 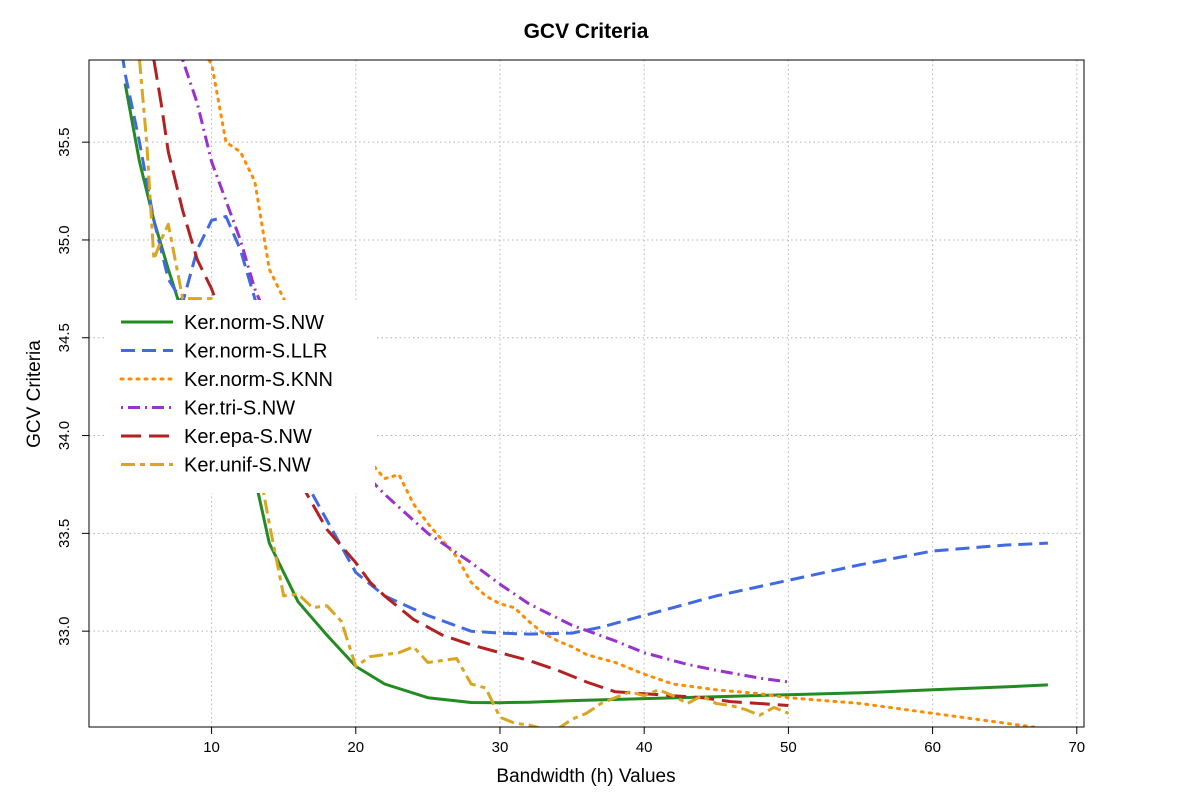 What do you see at coordinates (1076, 747) in the screenshot?
I see `x-tick-label: 70` at bounding box center [1076, 747].